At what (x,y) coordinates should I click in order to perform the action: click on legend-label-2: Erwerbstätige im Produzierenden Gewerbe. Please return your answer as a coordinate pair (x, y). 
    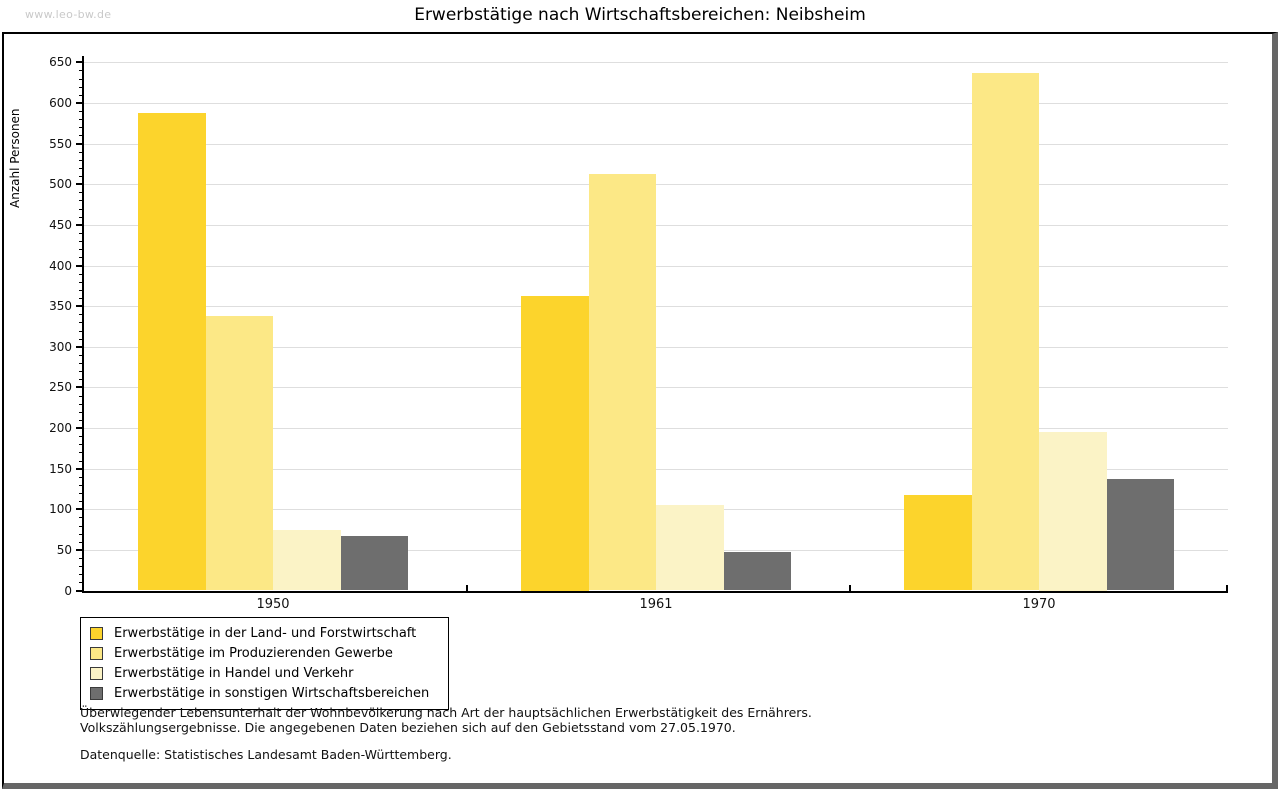
    Looking at the image, I should click on (253, 653).